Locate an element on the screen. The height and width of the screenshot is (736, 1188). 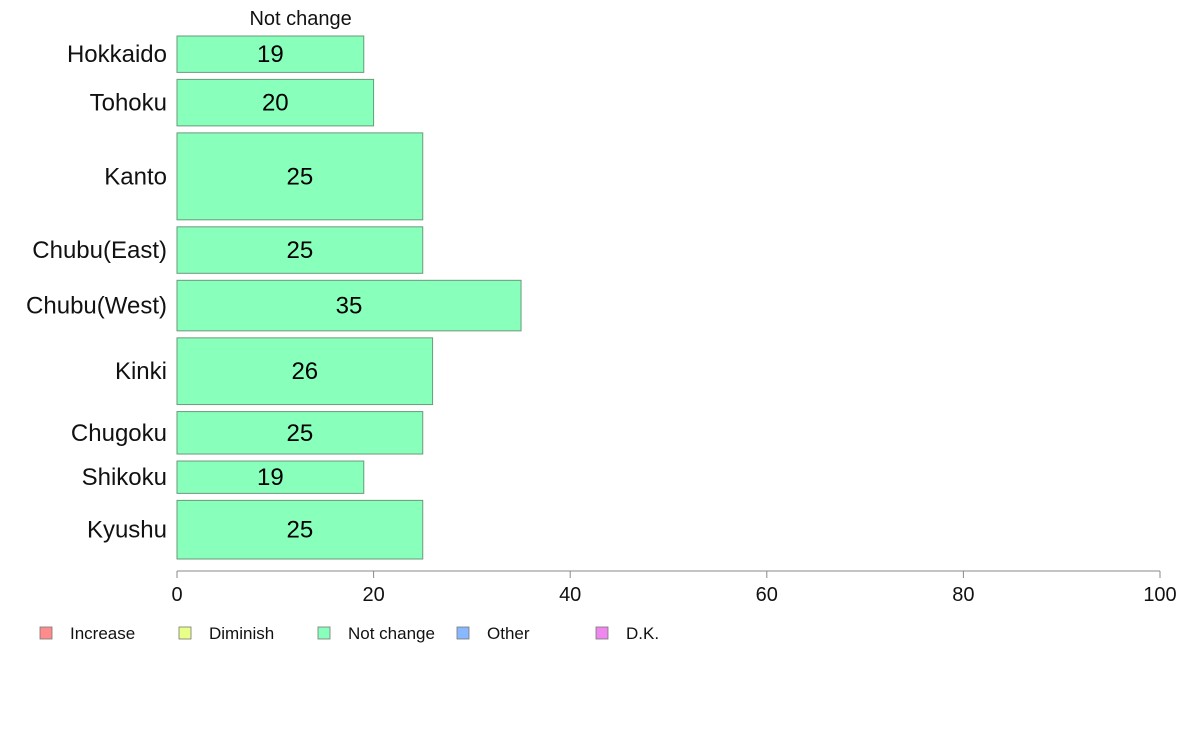
x-axis: 0 20 40 60 80 100 is located at coordinates (674, 588).